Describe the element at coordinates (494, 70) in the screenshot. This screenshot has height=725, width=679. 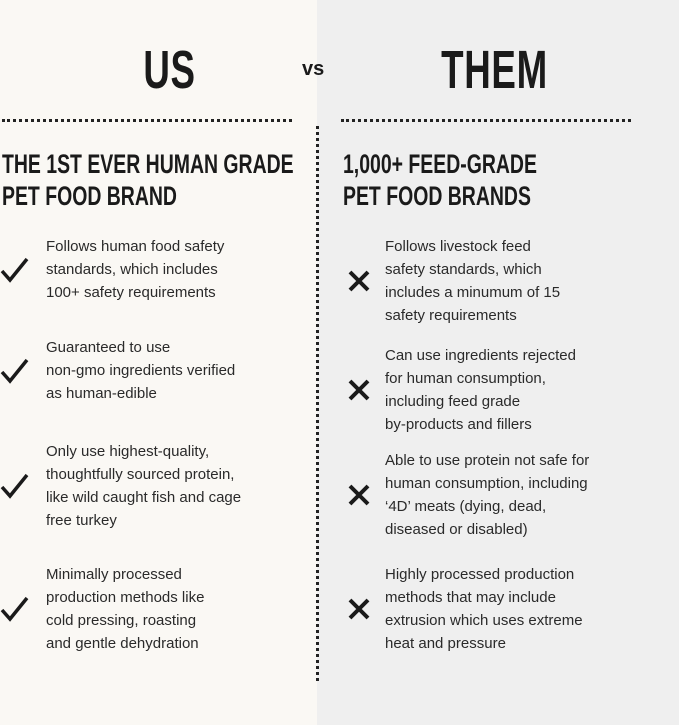
I see `them-heading: THEM` at that location.